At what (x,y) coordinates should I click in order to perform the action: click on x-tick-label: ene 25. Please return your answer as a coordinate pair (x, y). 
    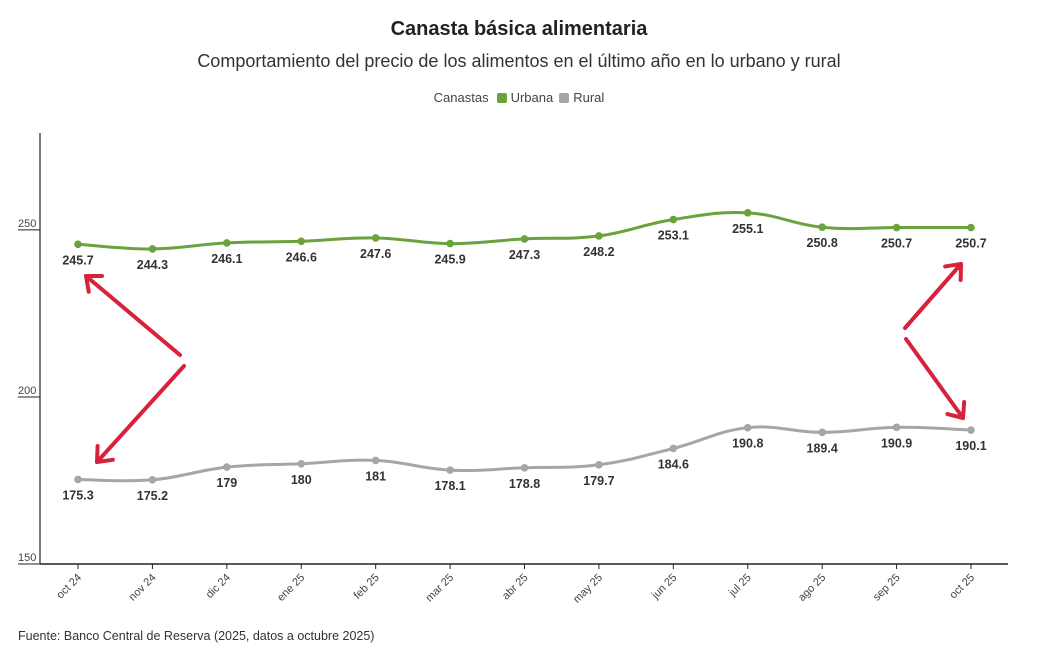
    Looking at the image, I should click on (291, 588).